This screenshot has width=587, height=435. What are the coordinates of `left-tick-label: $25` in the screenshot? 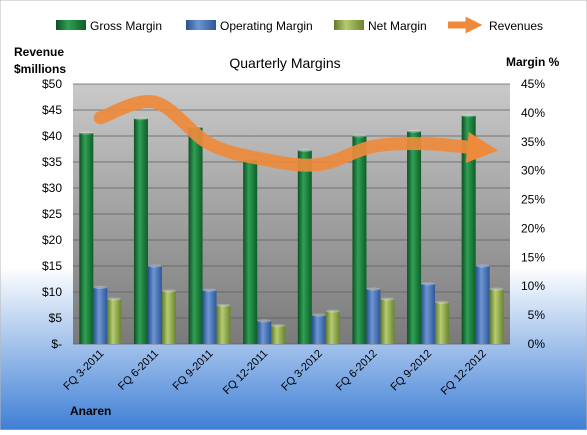 It's located at (52, 214).